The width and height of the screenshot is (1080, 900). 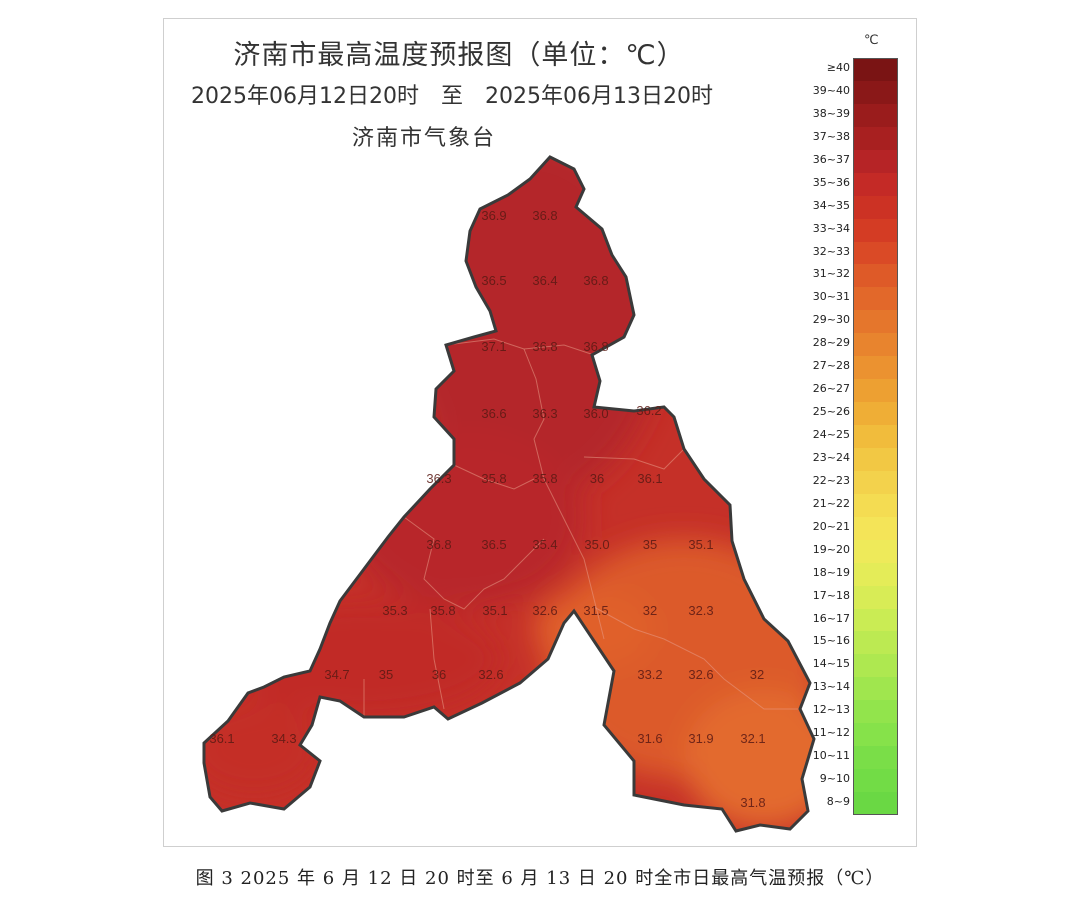 What do you see at coordinates (831, 389) in the screenshot?
I see `legend-label: 26~27` at bounding box center [831, 389].